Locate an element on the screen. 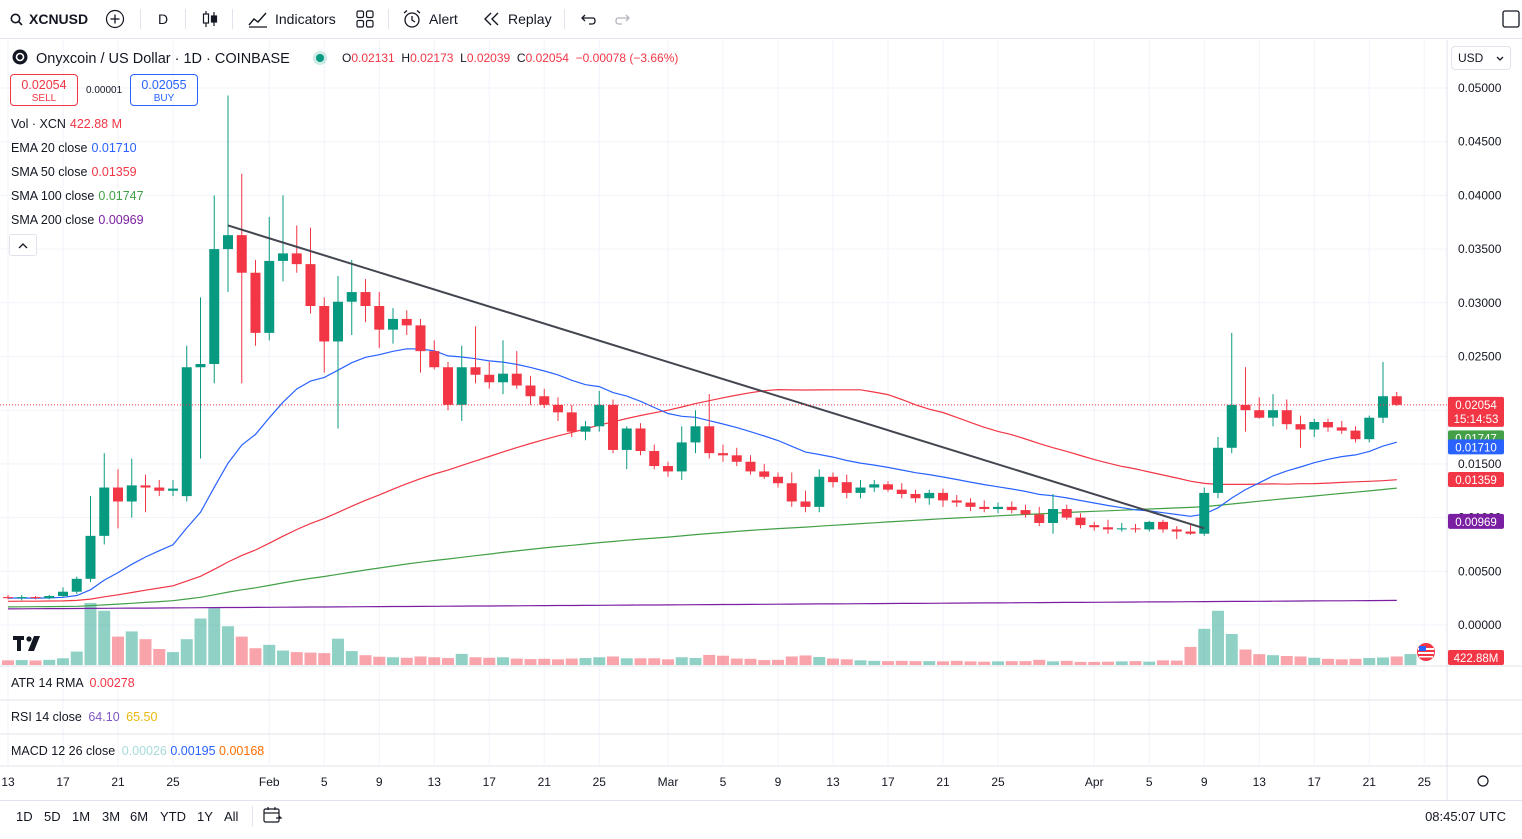 The height and width of the screenshot is (839, 1522). indicators-button: Indicators is located at coordinates (292, 19).